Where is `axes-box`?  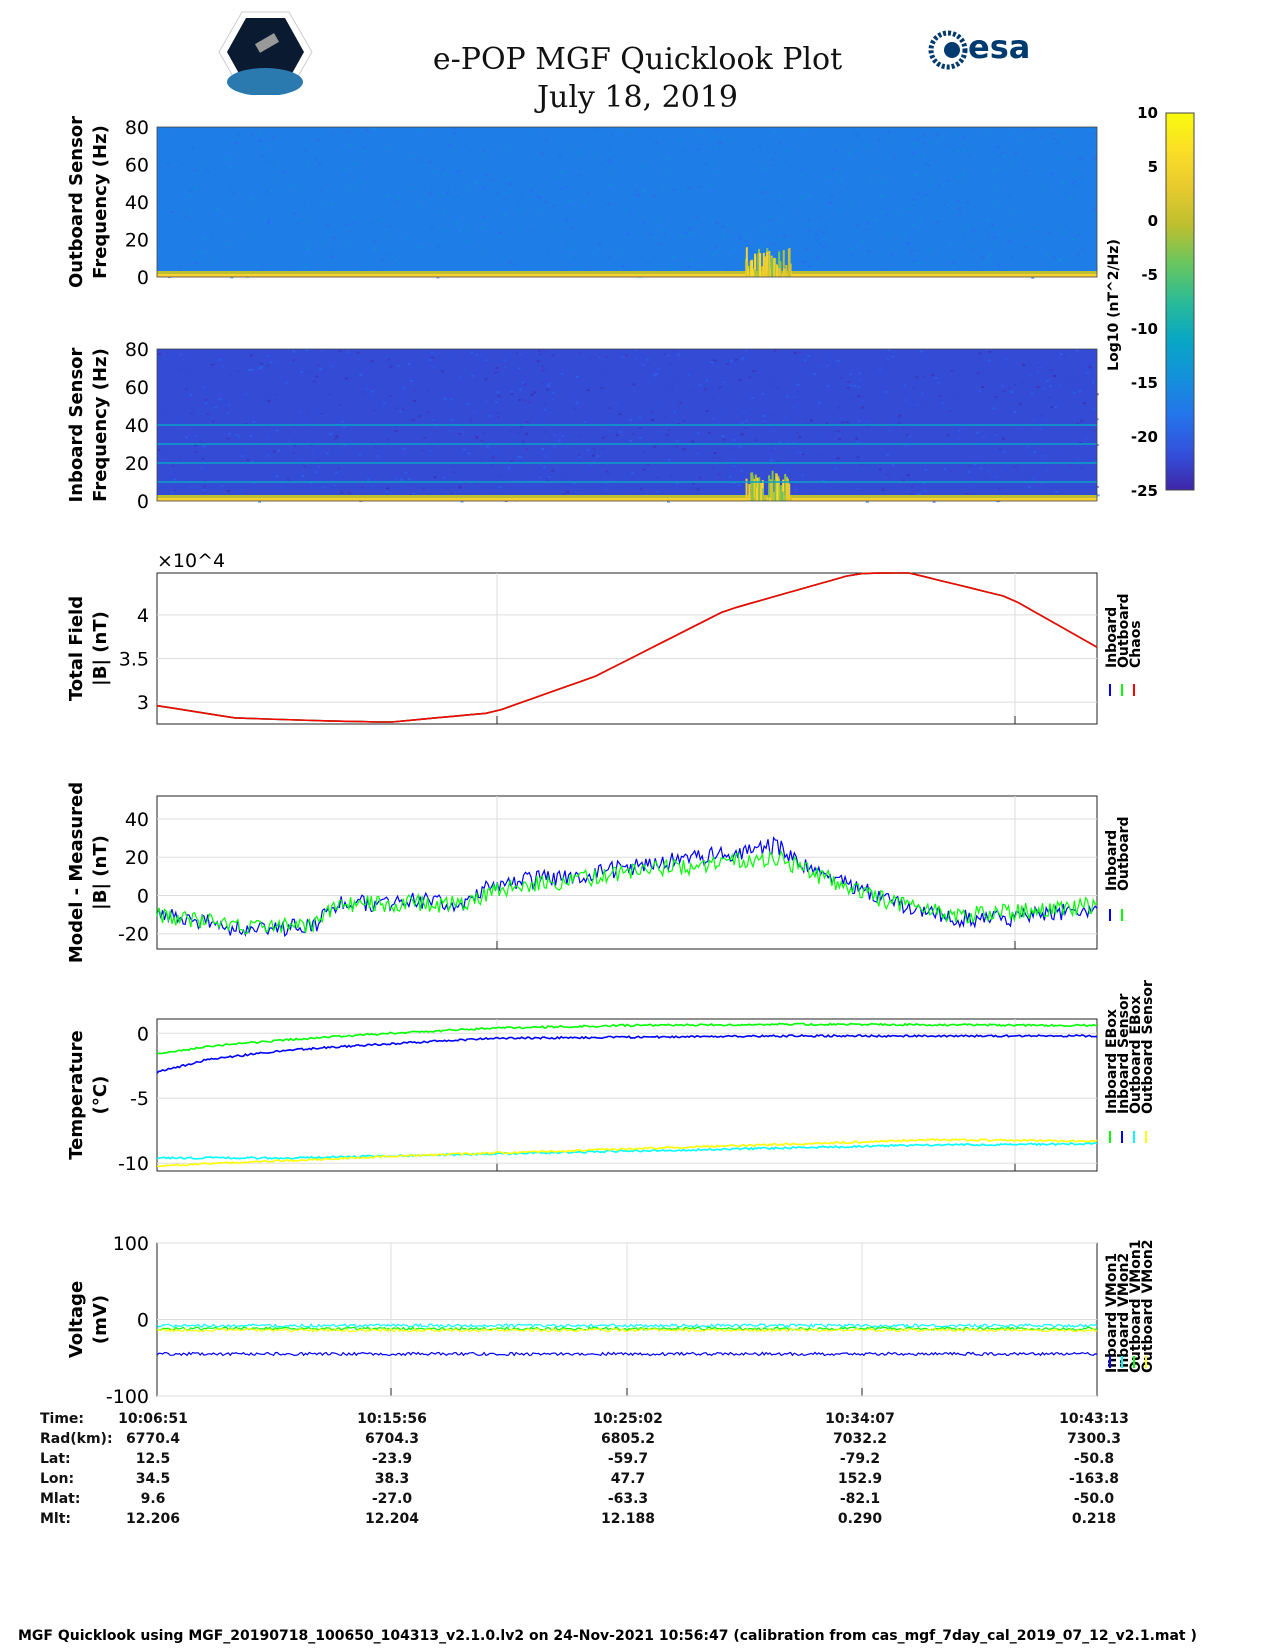 axes-box is located at coordinates (627, 425).